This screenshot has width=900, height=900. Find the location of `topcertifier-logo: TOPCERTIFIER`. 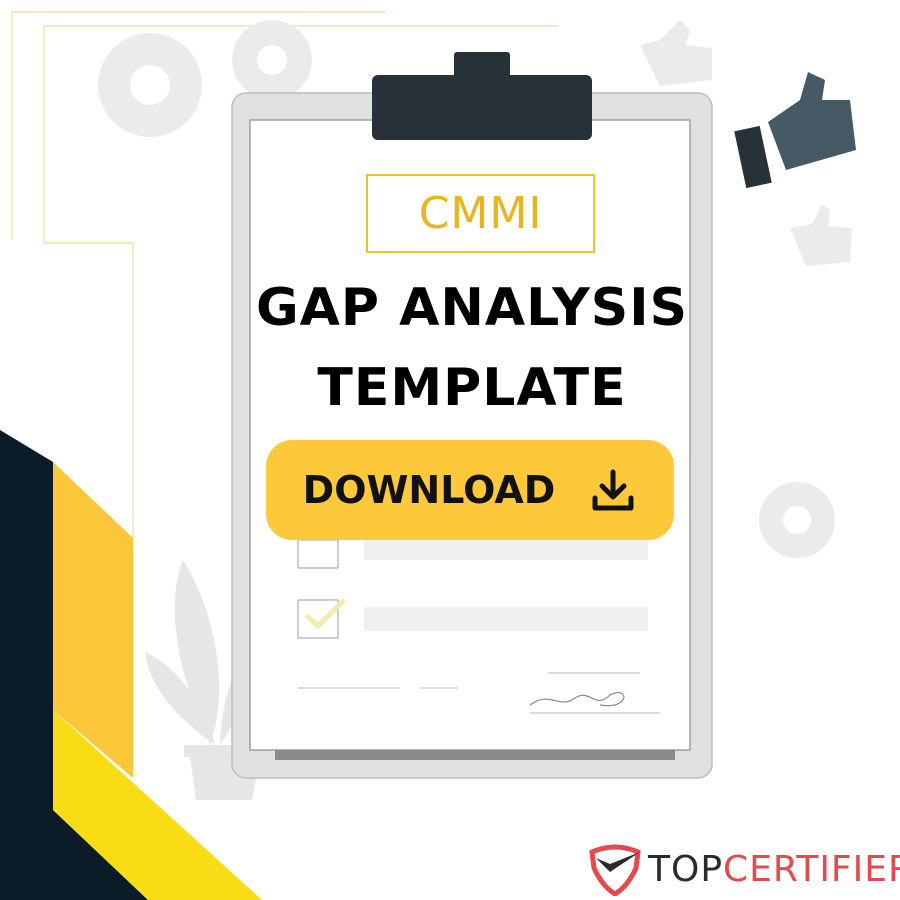

topcertifier-logo: TOPCERTIFIER is located at coordinates (744, 869).